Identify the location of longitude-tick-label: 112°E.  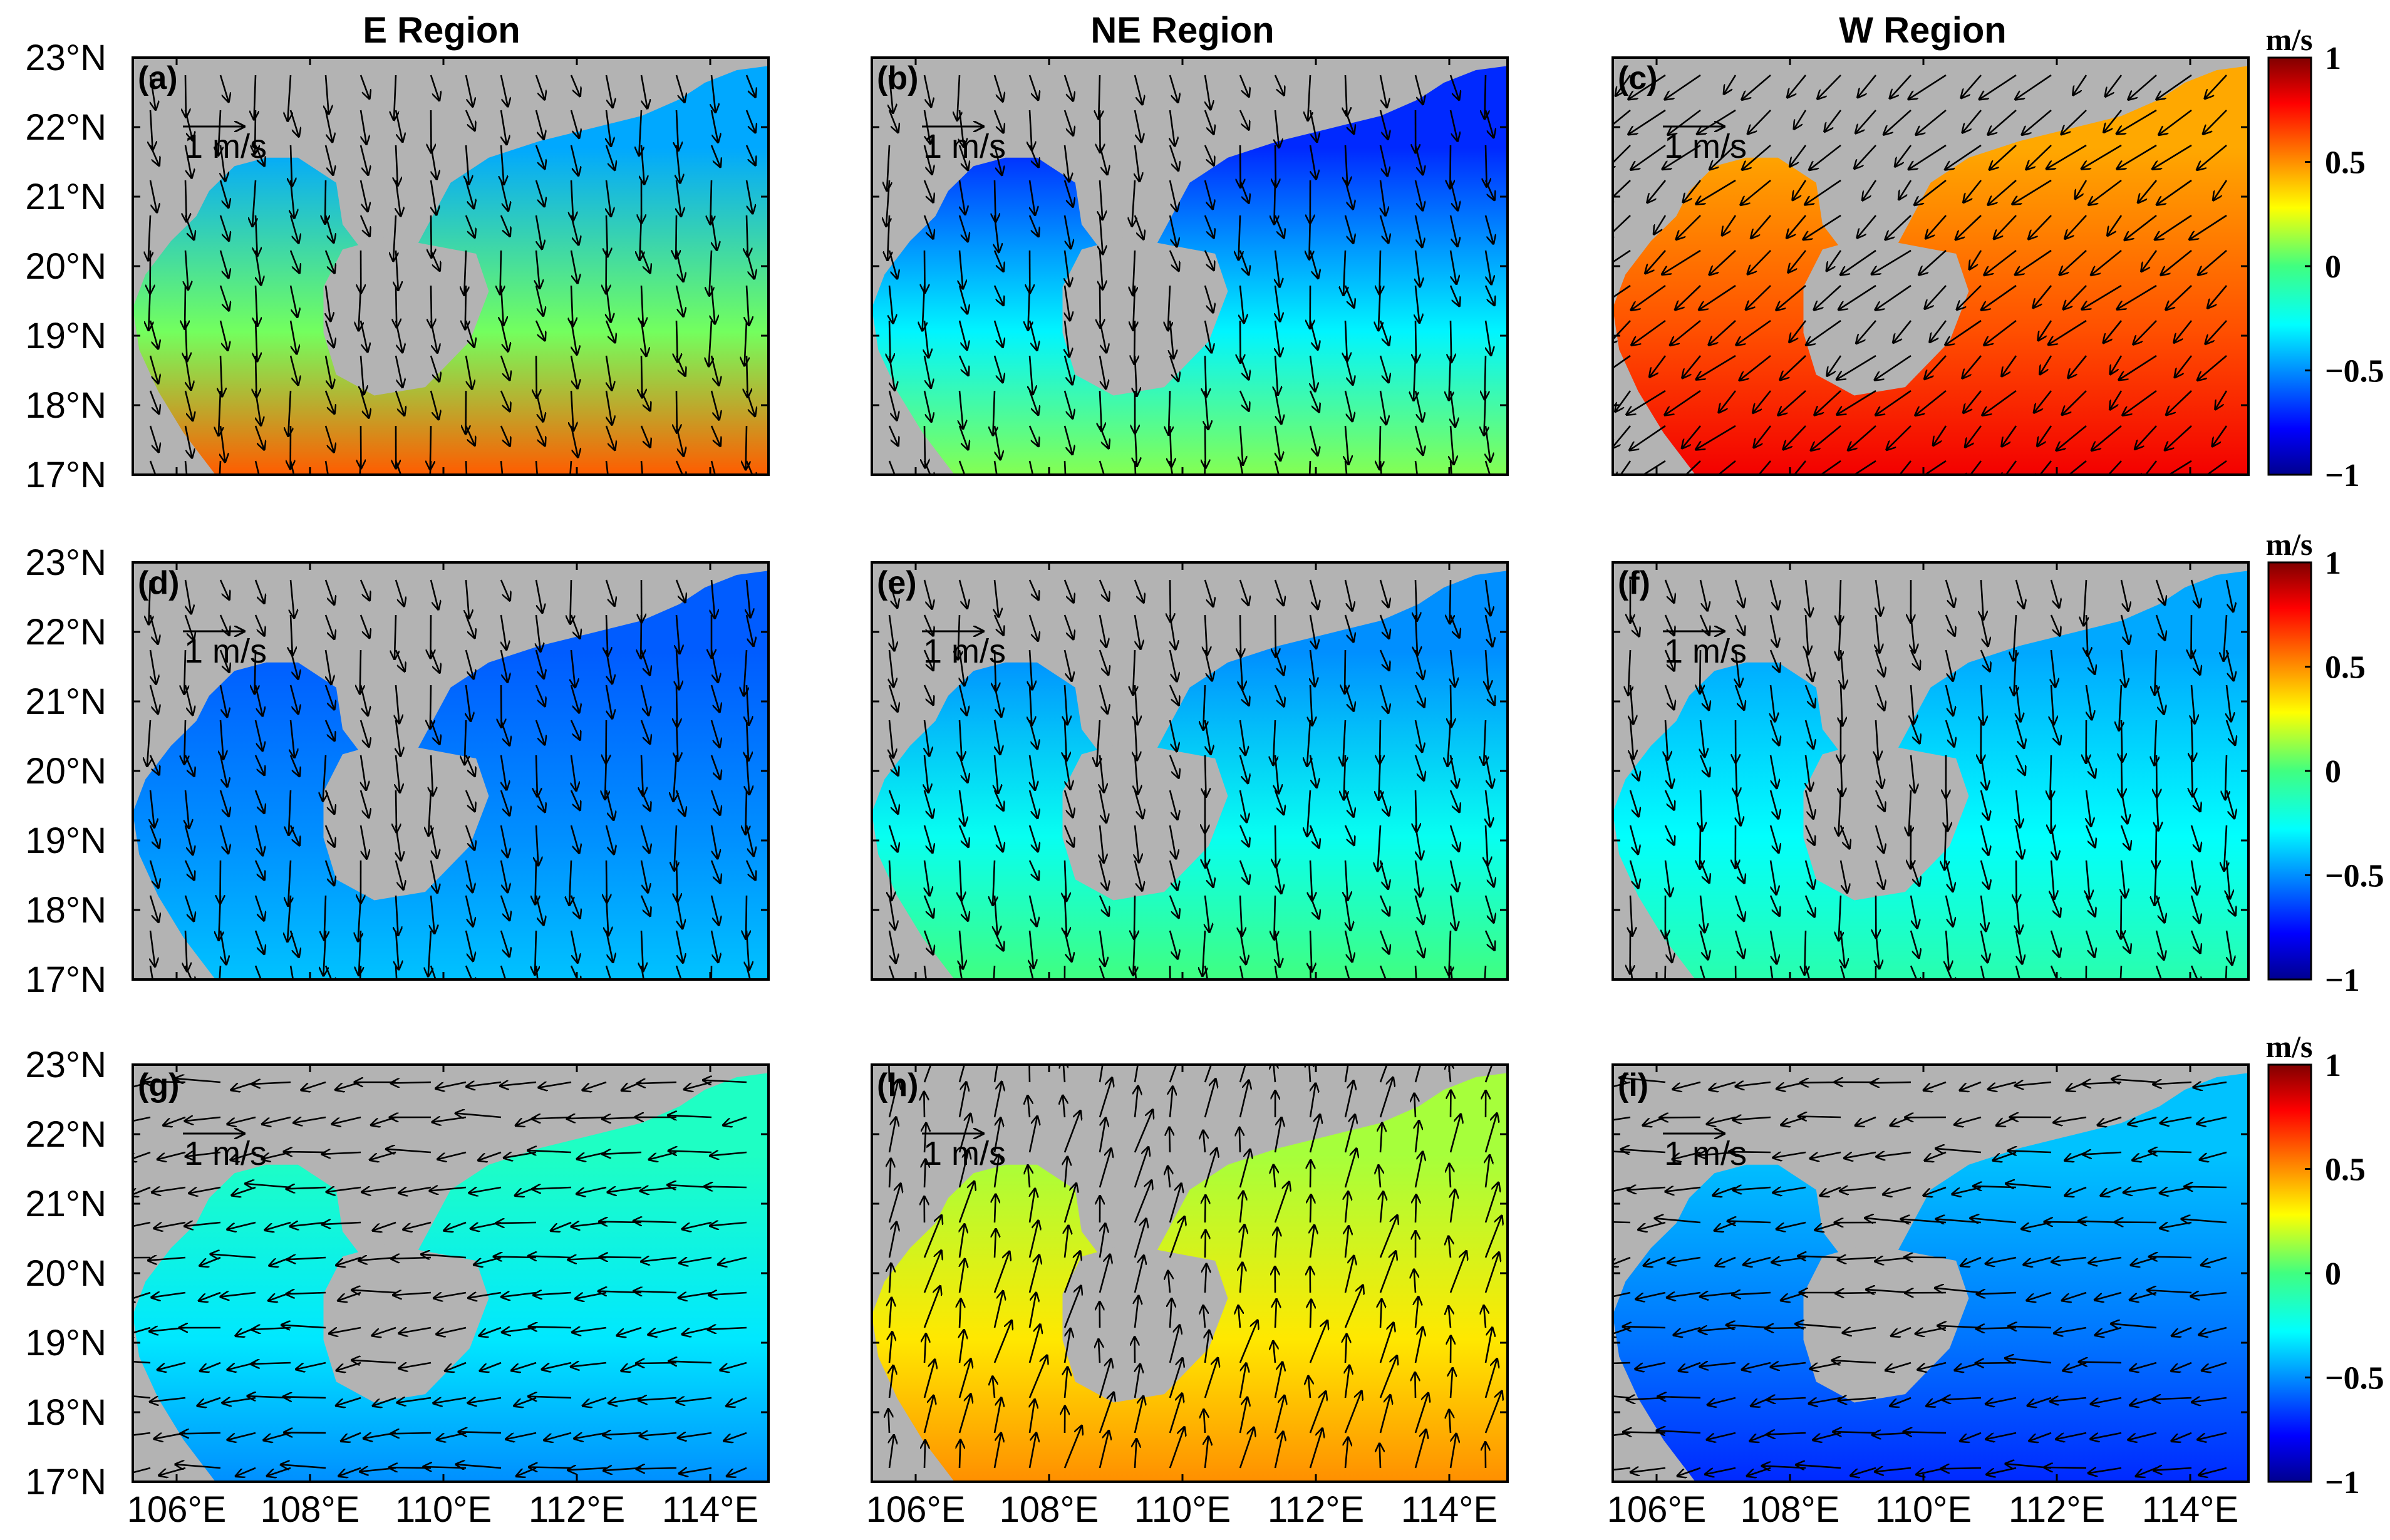
(577, 1509).